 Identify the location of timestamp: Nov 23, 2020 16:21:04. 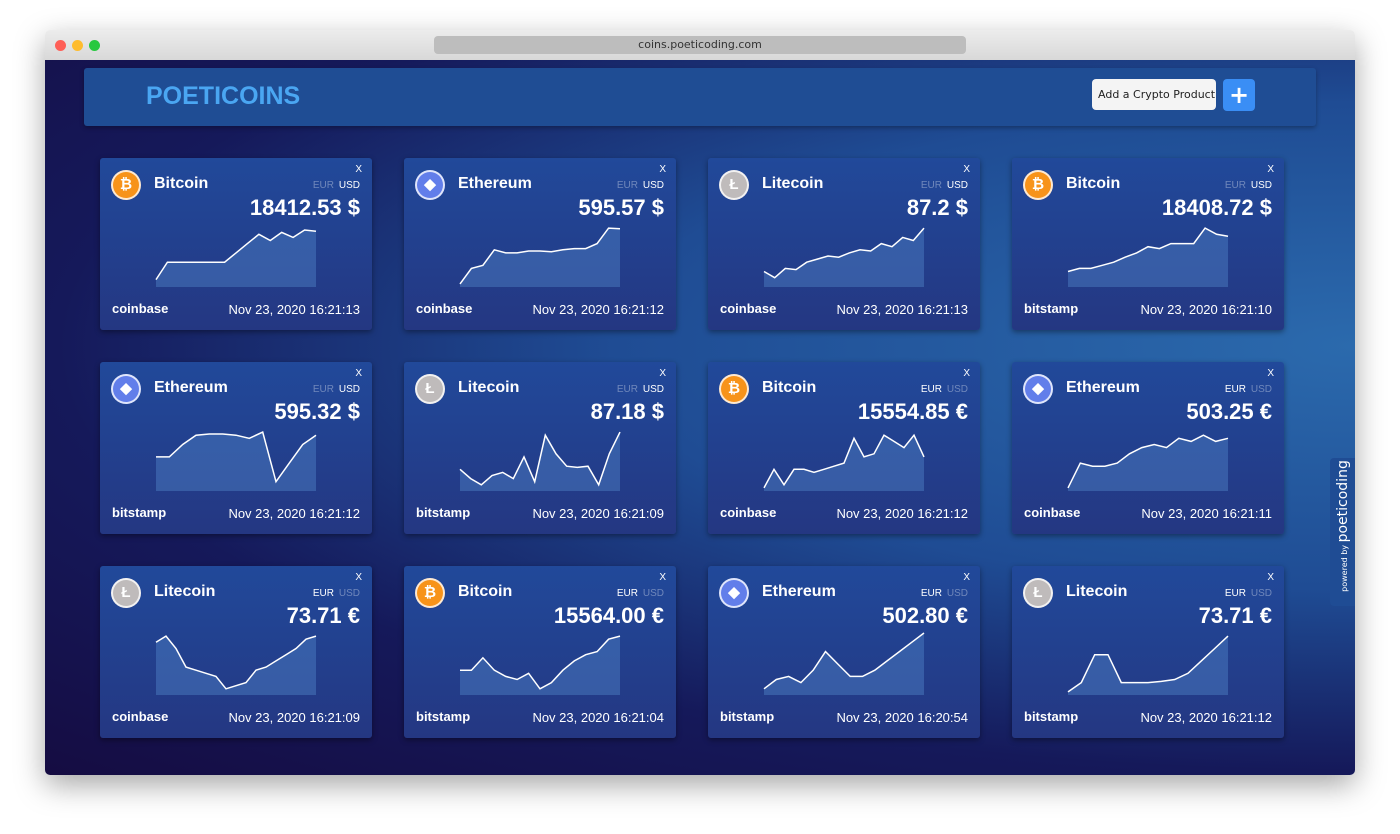
(598, 717).